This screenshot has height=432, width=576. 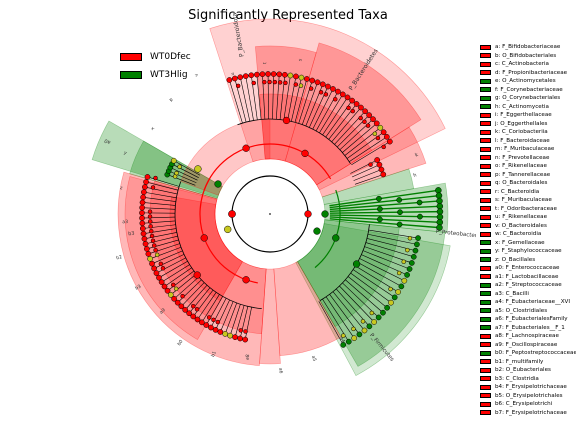 I want to click on key-text: j: O_Eggerthellales, so click(x=521, y=123).